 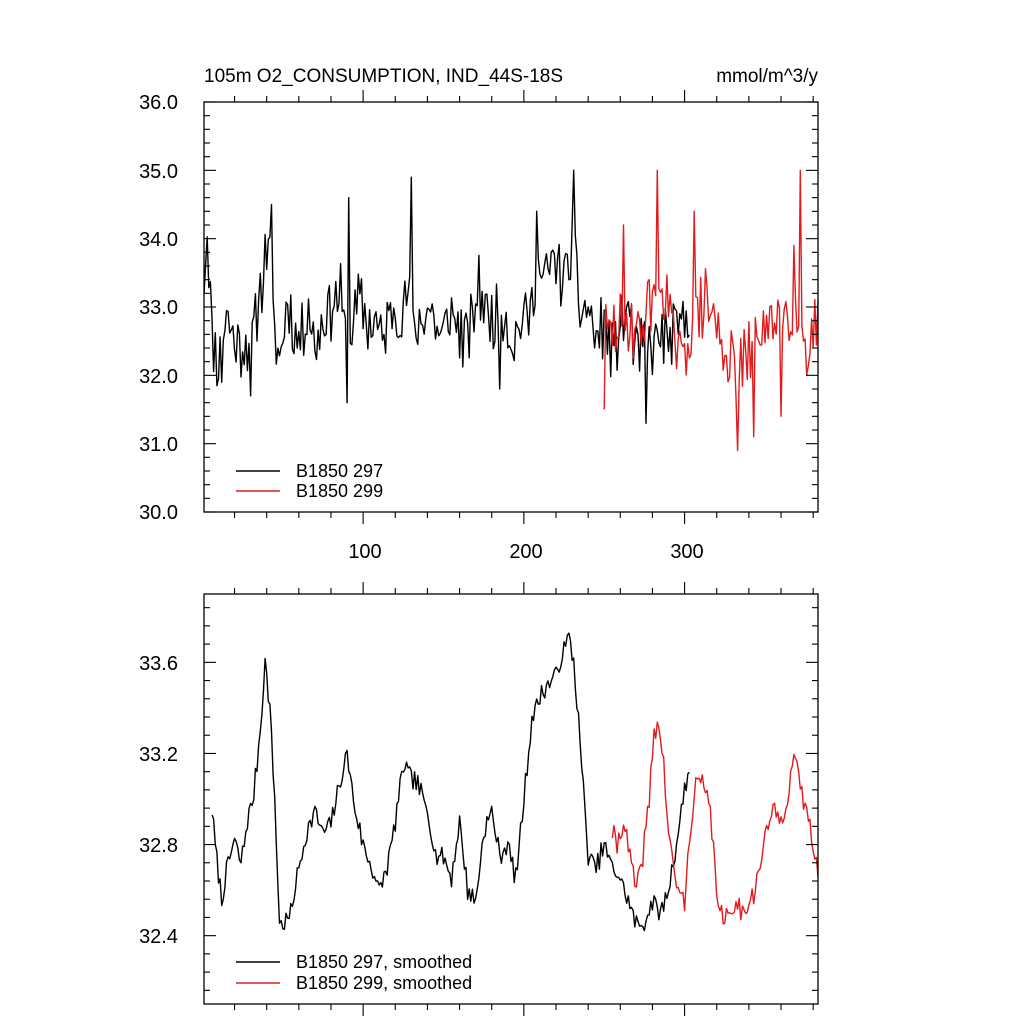 I want to click on top-y-tick-label-32: 32.0, so click(x=158, y=377).